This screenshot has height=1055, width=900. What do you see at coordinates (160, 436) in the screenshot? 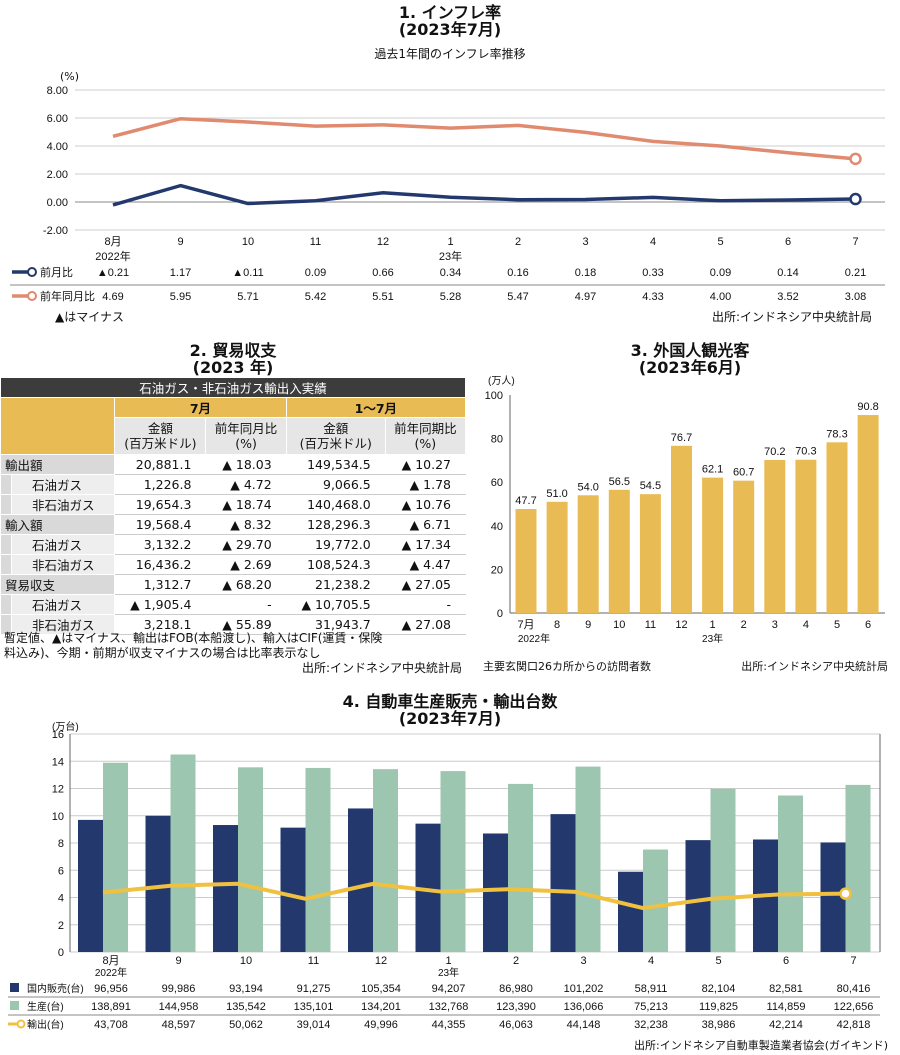
I see `col-amount-july: 金額 (百万米ドル)` at bounding box center [160, 436].